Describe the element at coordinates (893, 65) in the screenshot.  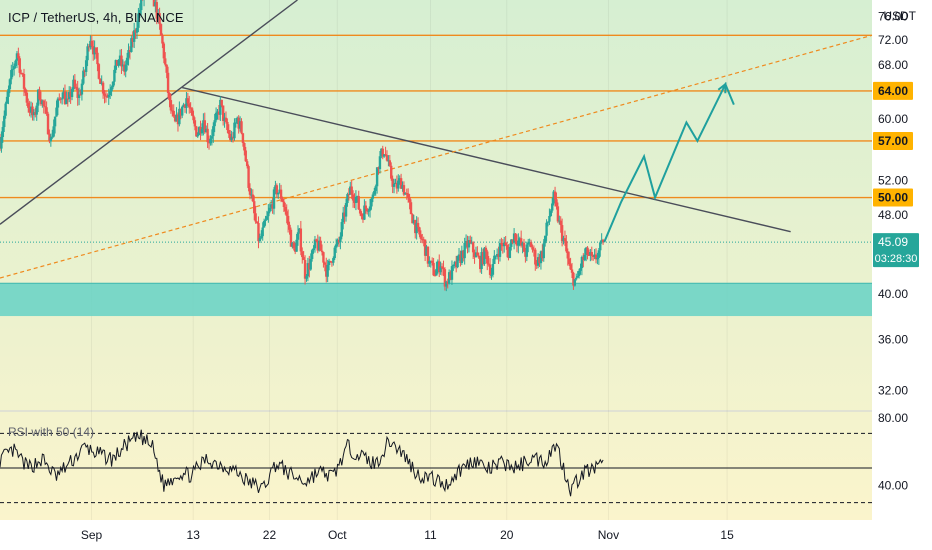
I see `price-tick-label: 68.00` at that location.